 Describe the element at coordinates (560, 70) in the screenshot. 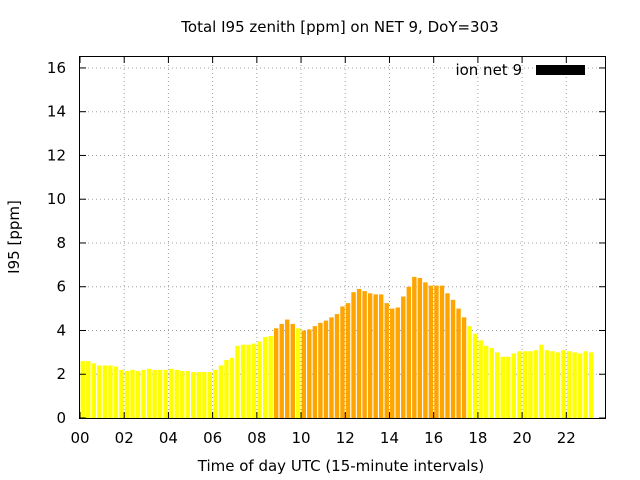

I see `legend-swatch` at that location.